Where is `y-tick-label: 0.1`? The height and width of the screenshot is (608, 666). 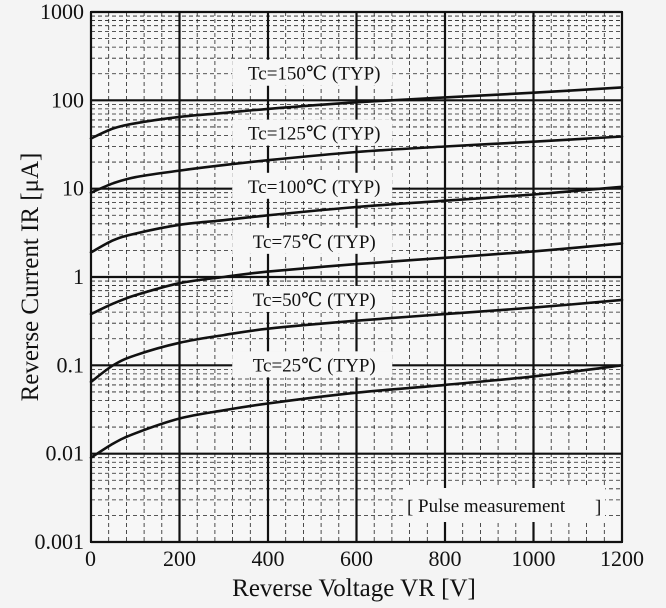
y-tick-label: 0.1 is located at coordinates (71, 364).